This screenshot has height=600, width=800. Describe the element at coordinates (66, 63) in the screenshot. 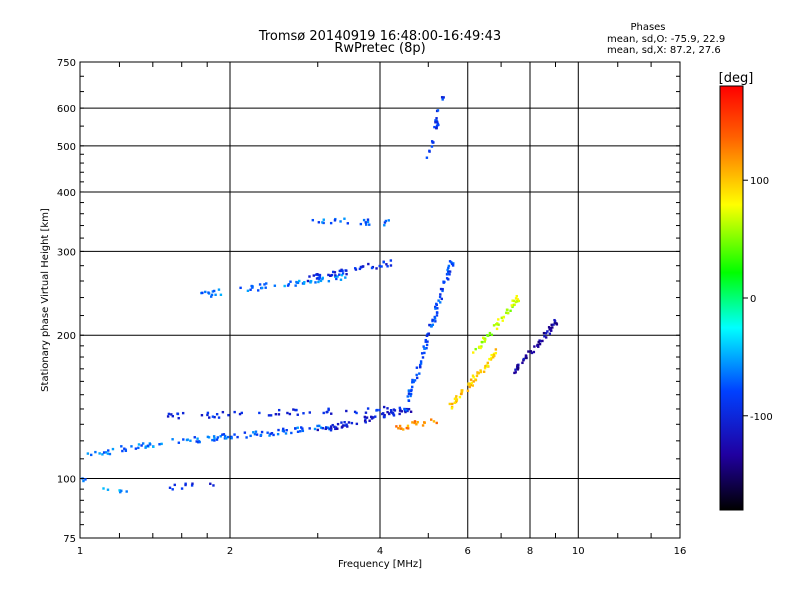

I see `y-tick-label: 750` at that location.